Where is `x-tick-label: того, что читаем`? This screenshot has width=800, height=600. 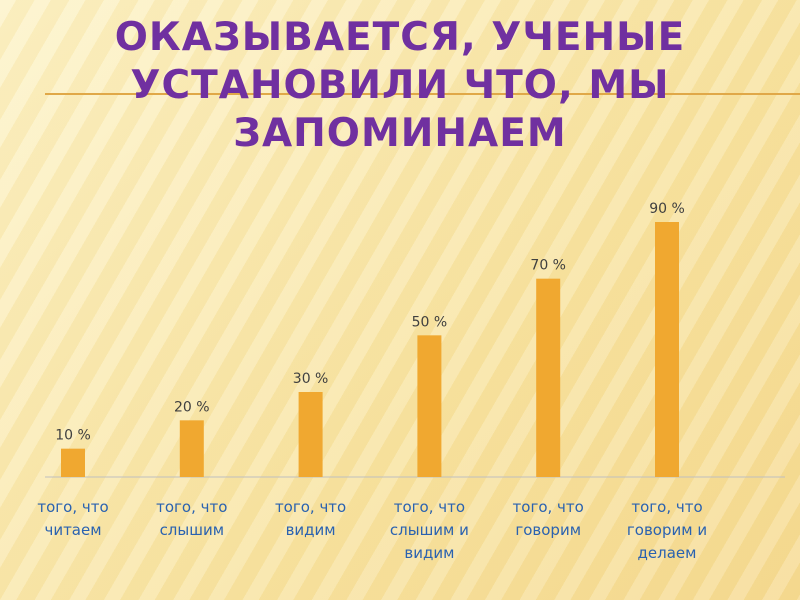 x-tick-label: того, что читаем is located at coordinates (73, 518).